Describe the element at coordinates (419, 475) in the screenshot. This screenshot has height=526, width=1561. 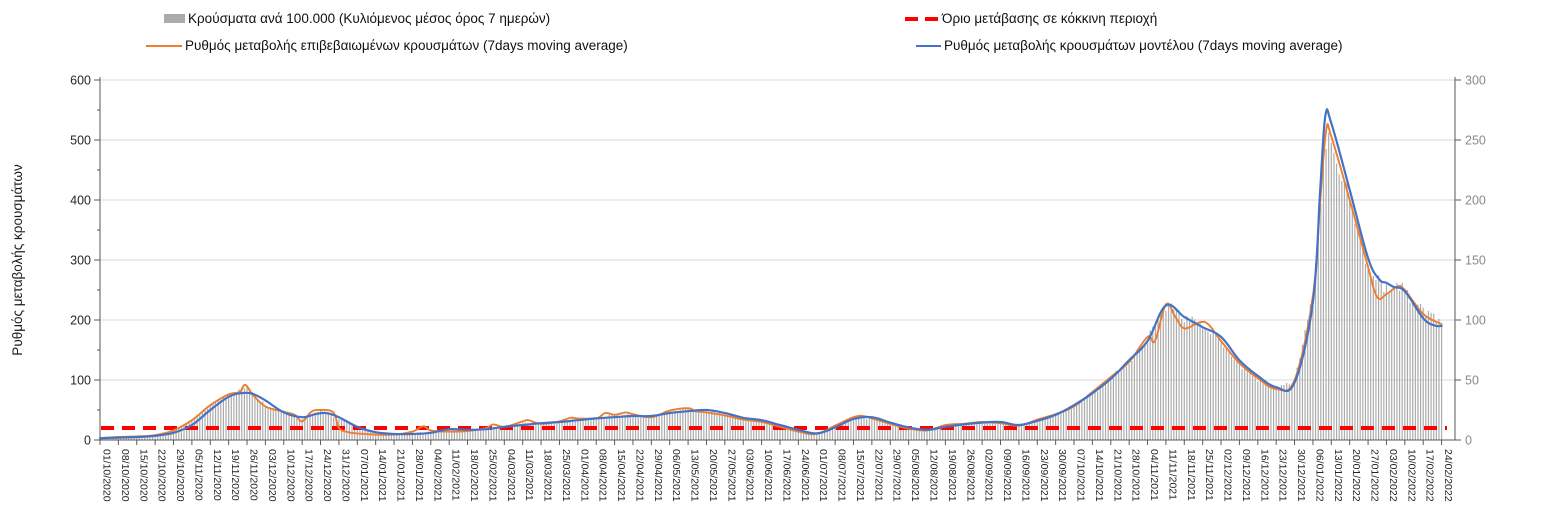
I see `x-axis-date-label: 28/01/2021` at that location.